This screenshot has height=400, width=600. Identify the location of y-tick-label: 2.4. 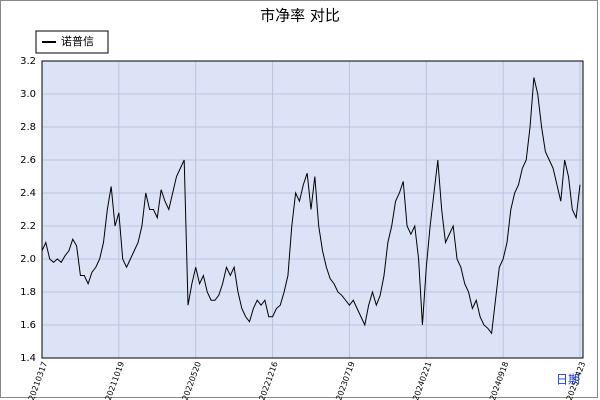
(28, 193).